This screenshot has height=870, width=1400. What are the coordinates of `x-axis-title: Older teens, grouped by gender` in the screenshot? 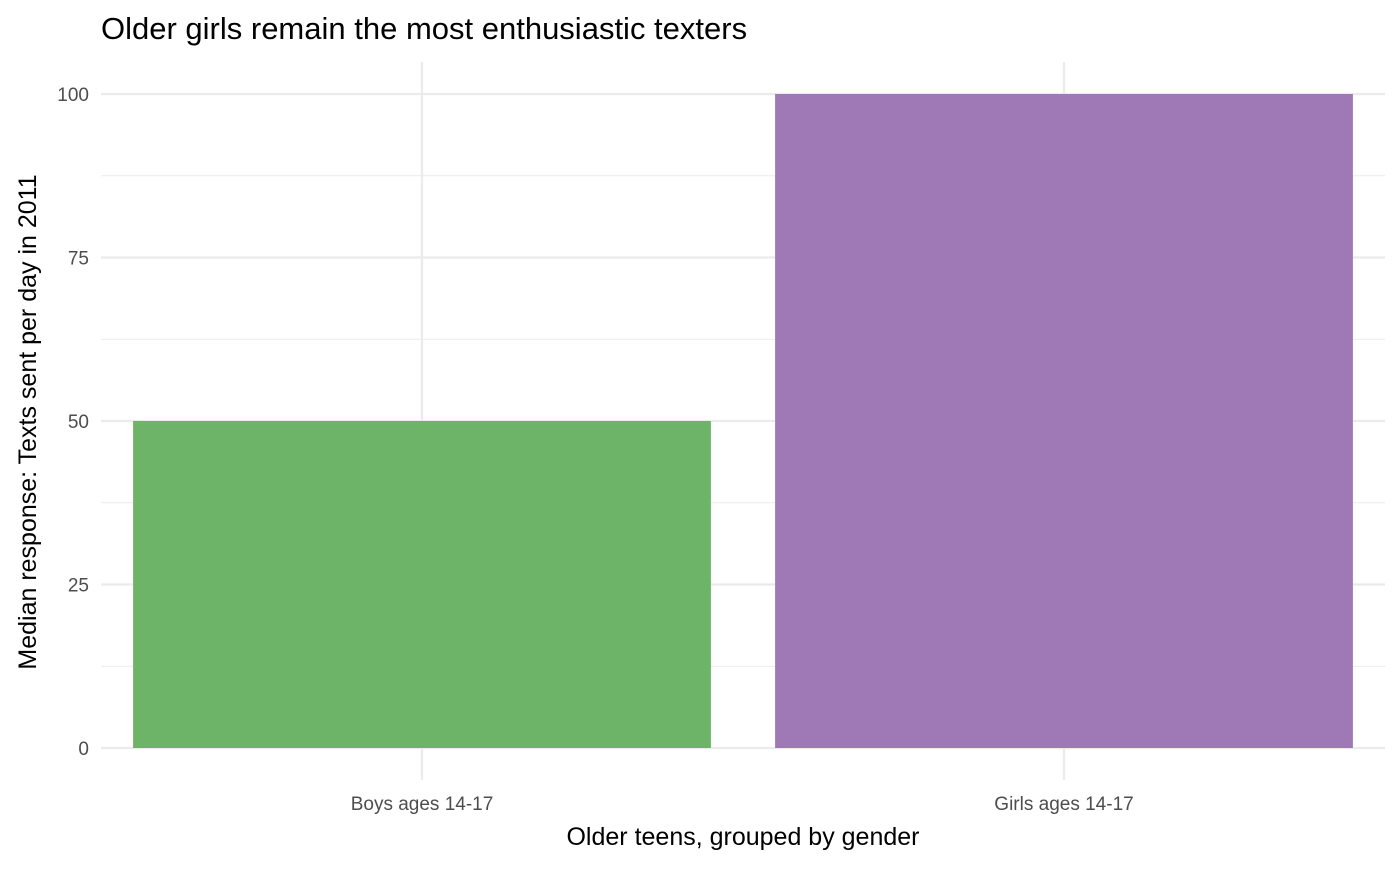 It's located at (742, 837).